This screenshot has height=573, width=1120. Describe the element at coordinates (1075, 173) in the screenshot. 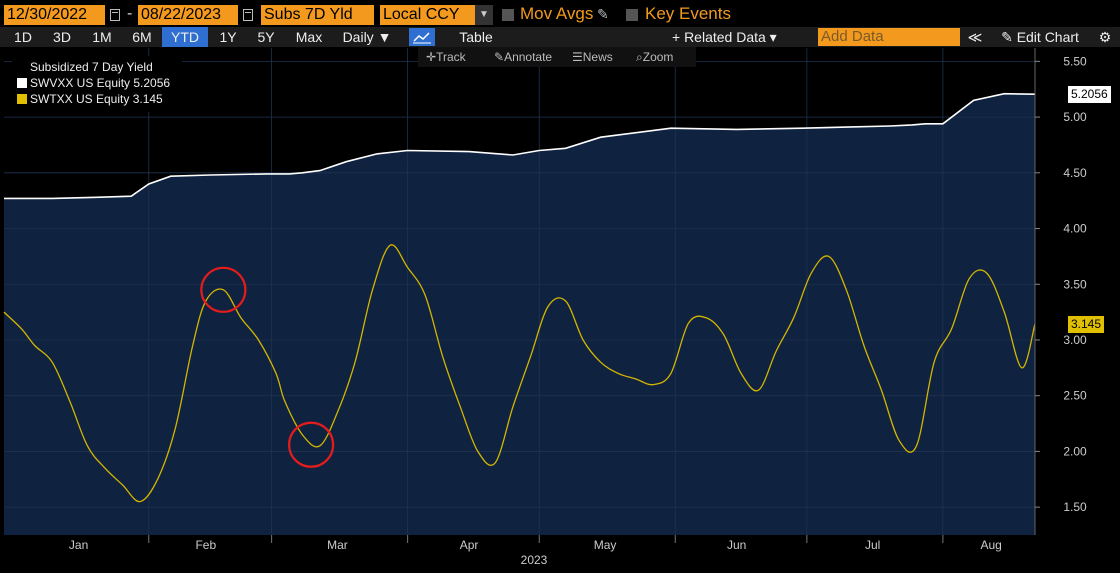

I see `y-tick-label: 4.50` at that location.